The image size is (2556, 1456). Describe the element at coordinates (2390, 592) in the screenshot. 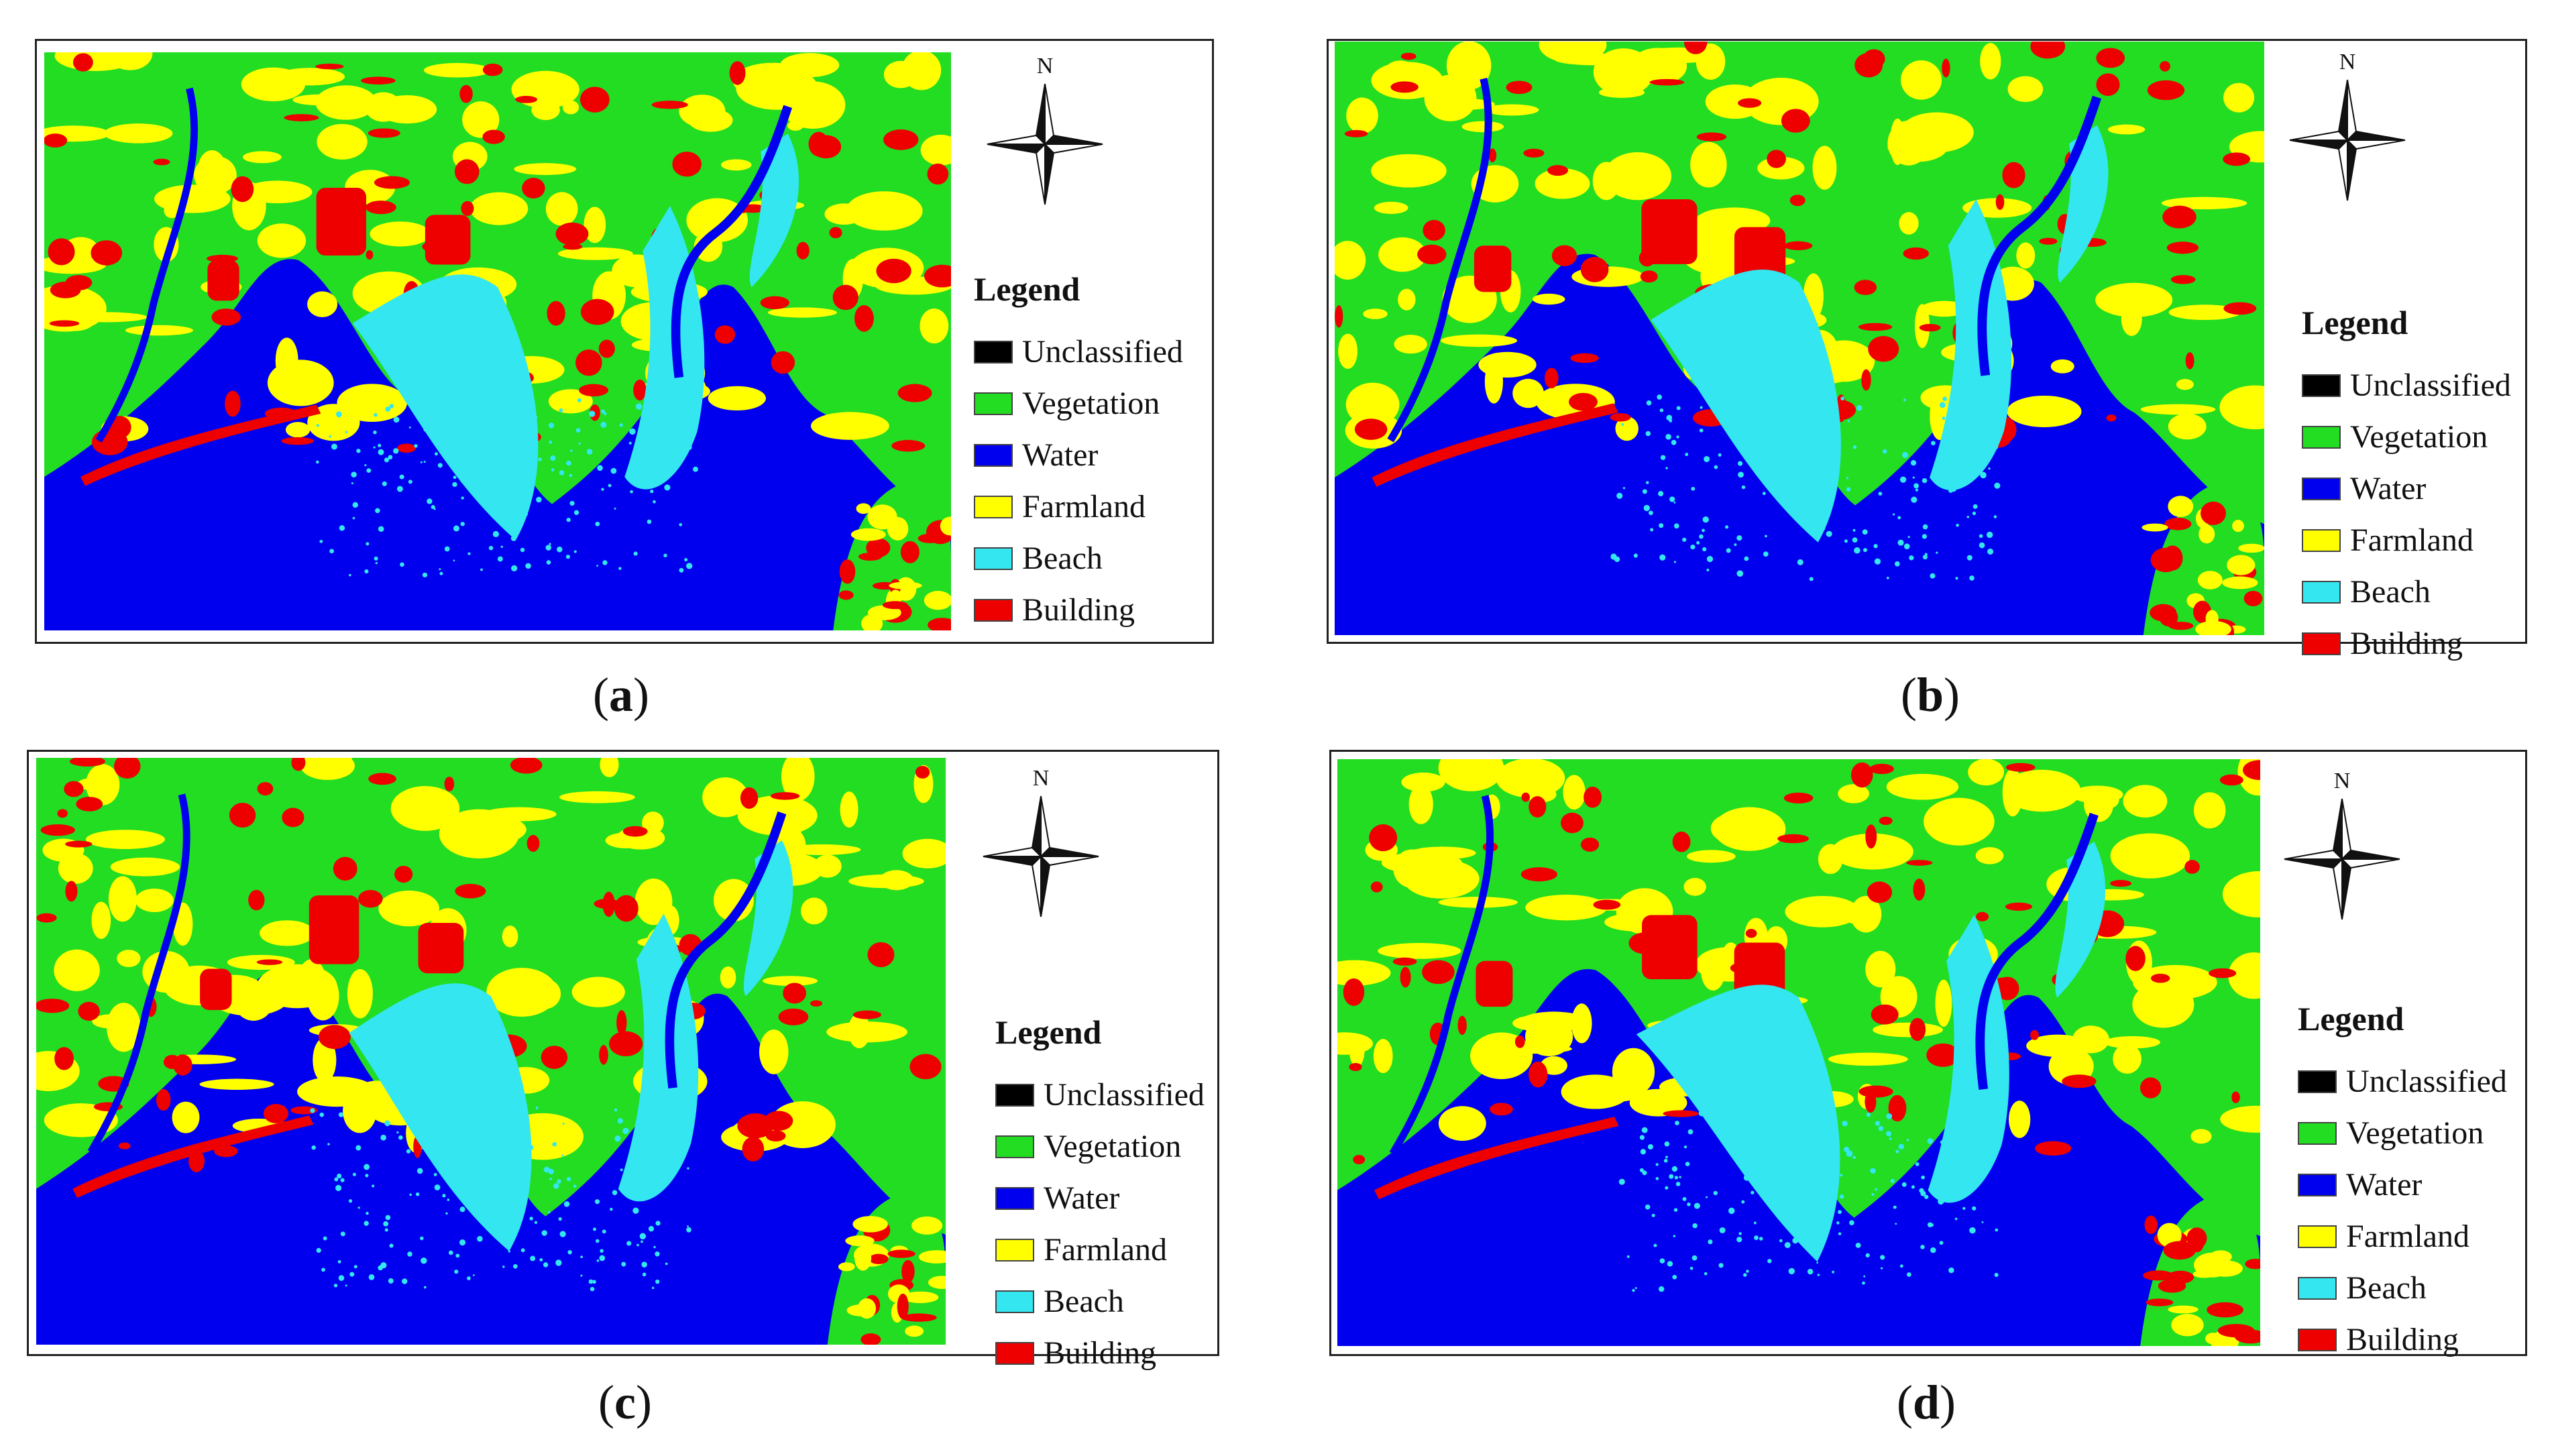

I see `legend-label: Beach` at that location.